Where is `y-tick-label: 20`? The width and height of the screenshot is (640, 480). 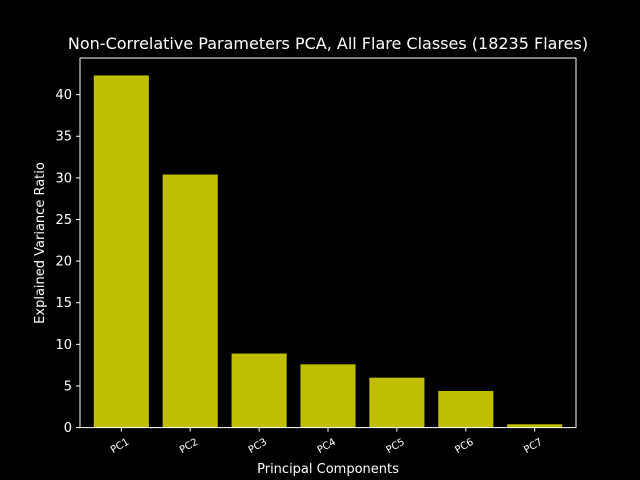
y-tick-label: 20 is located at coordinates (63, 262).